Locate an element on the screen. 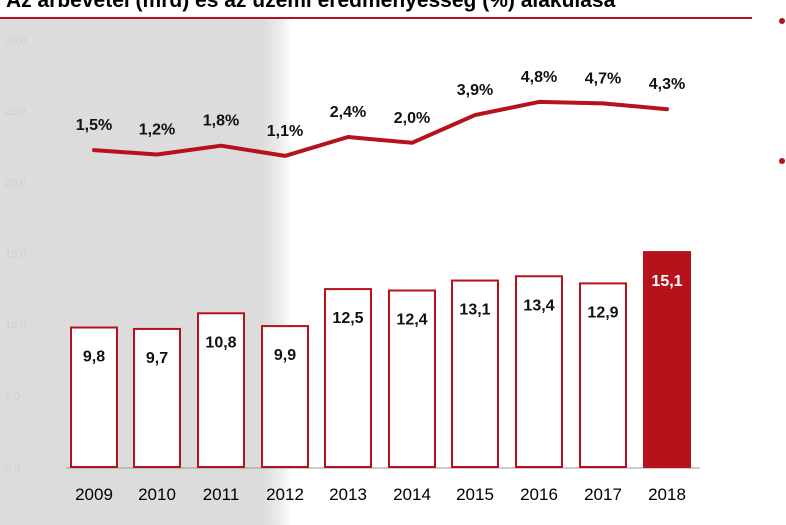 This screenshot has height=525, width=786. x-axis-label: 2018 is located at coordinates (667, 494).